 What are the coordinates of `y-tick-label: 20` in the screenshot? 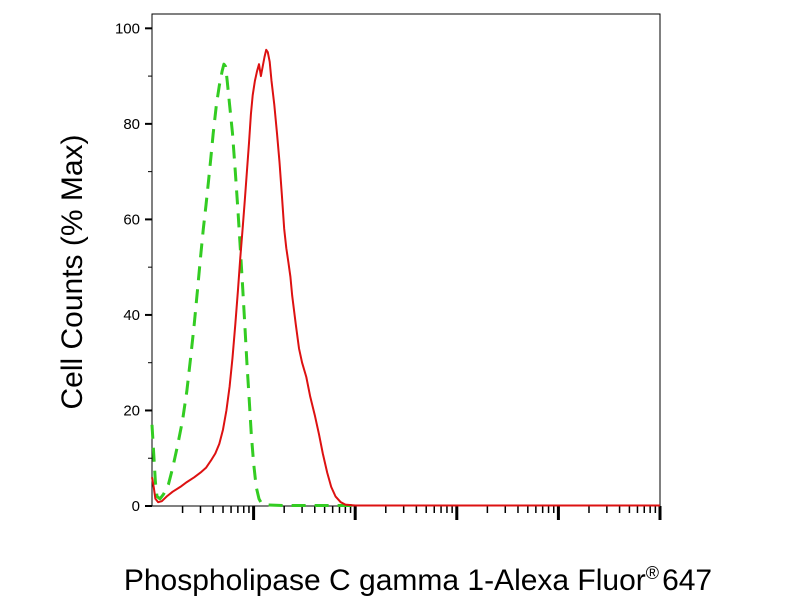 It's located at (131, 410).